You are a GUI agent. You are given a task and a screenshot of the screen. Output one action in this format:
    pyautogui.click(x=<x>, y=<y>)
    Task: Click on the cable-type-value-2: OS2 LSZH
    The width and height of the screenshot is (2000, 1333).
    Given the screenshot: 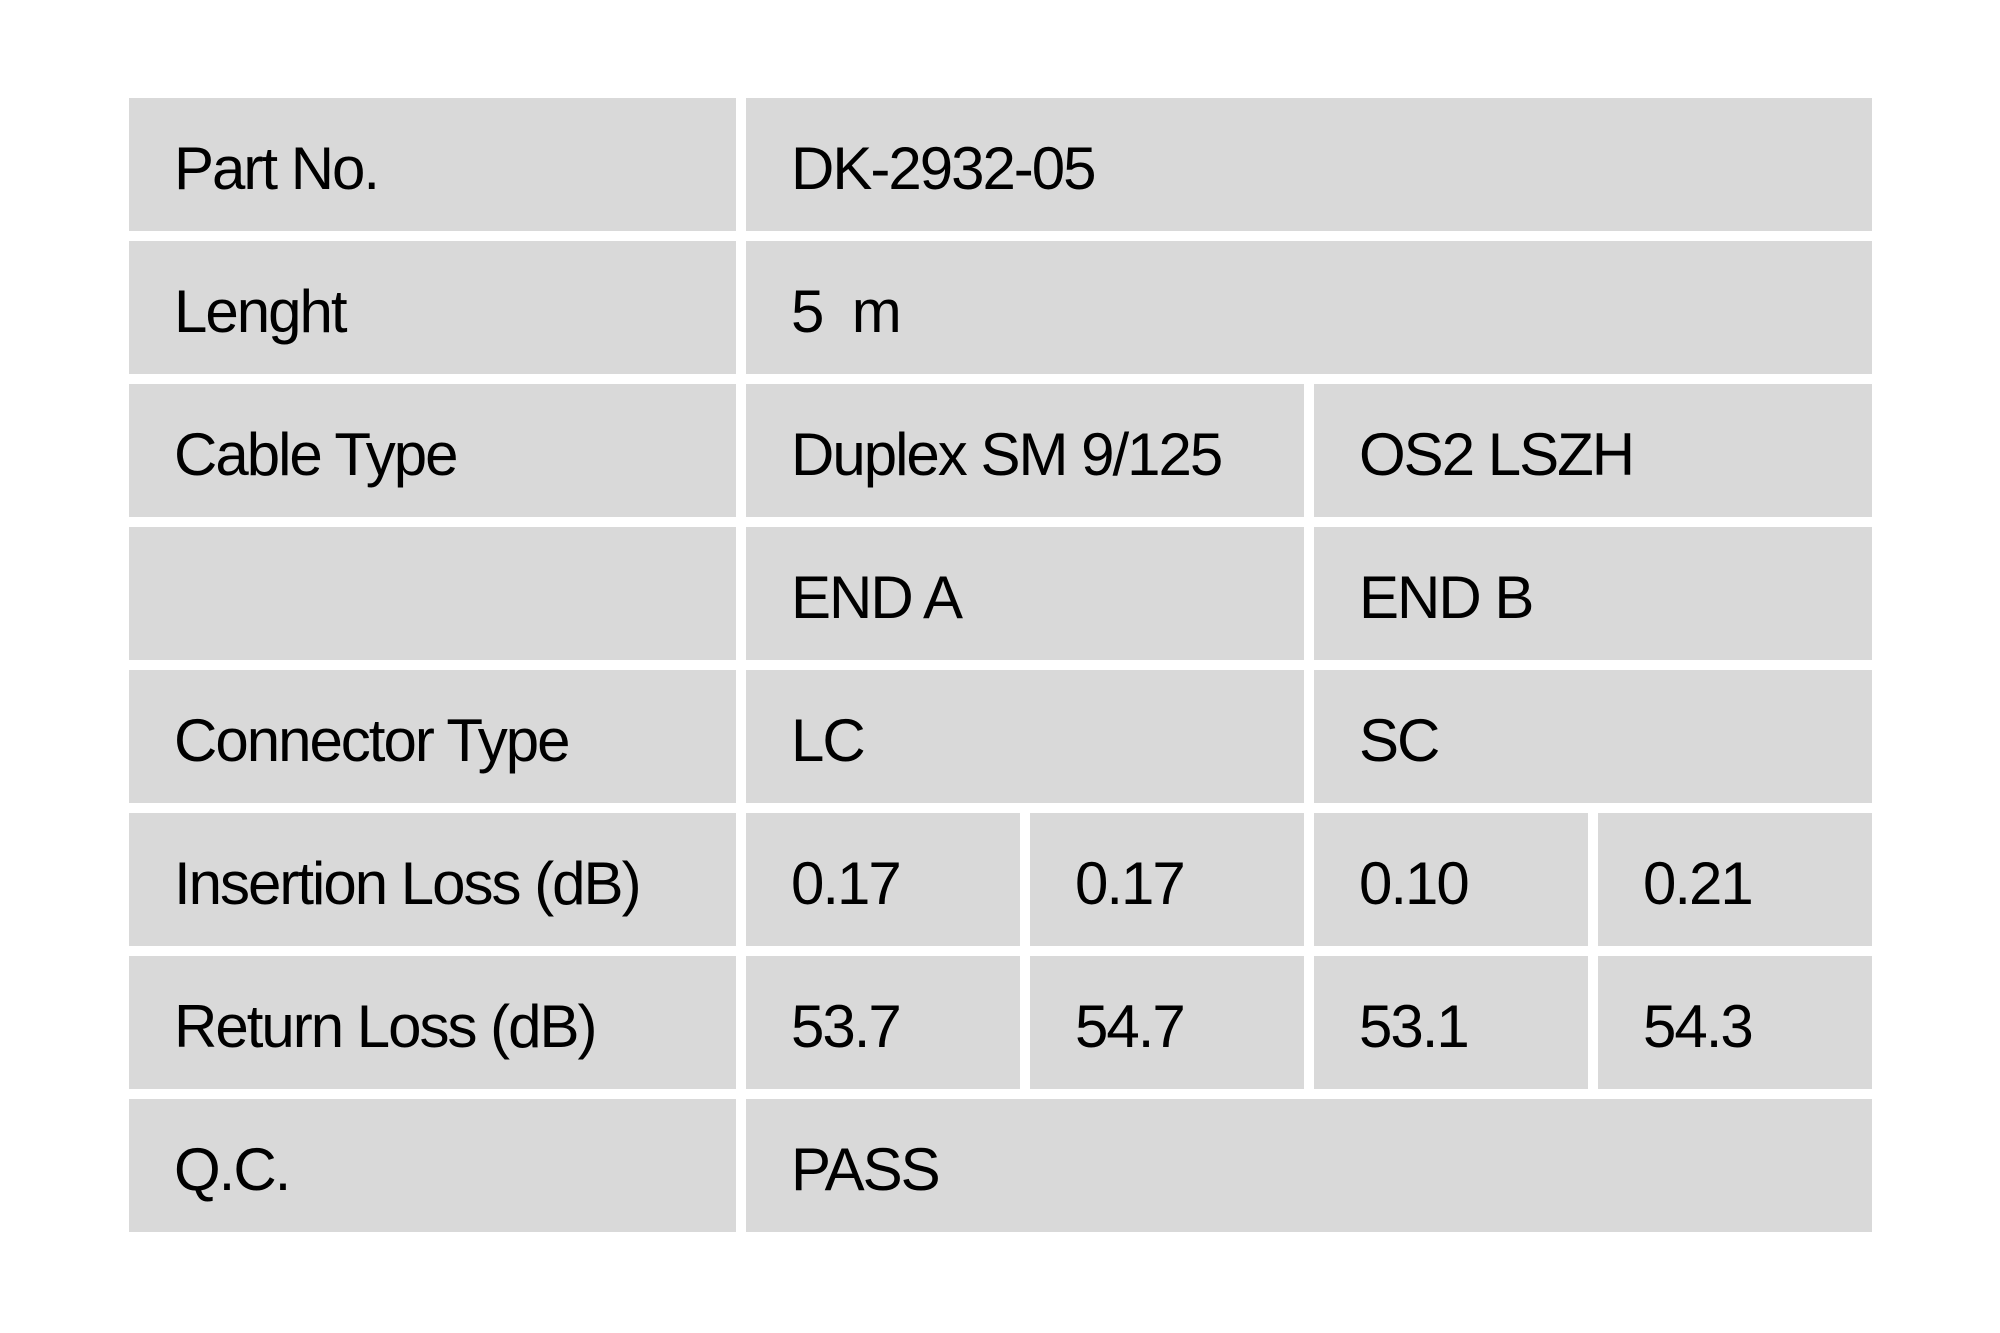 What is the action you would take?
    pyautogui.click(x=1593, y=450)
    